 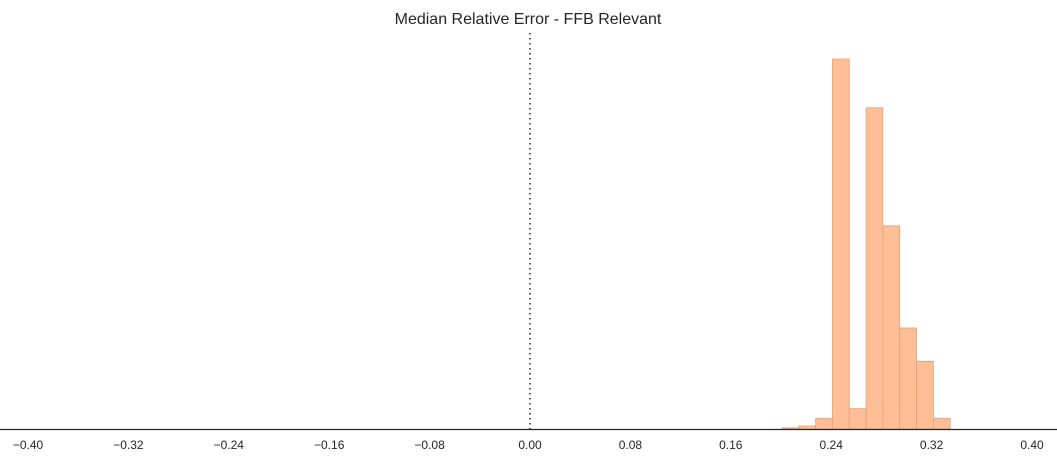 What do you see at coordinates (832, 445) in the screenshot?
I see `x-tick-label: 0.24` at bounding box center [832, 445].